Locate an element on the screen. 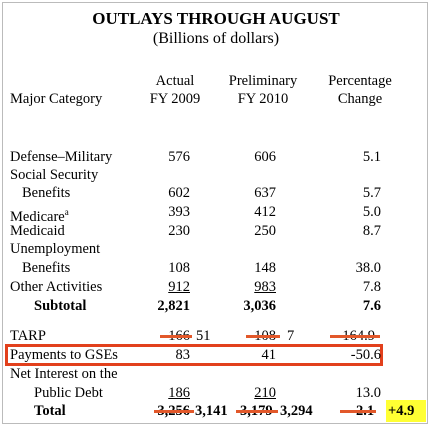  cell: 606 is located at coordinates (265, 157).